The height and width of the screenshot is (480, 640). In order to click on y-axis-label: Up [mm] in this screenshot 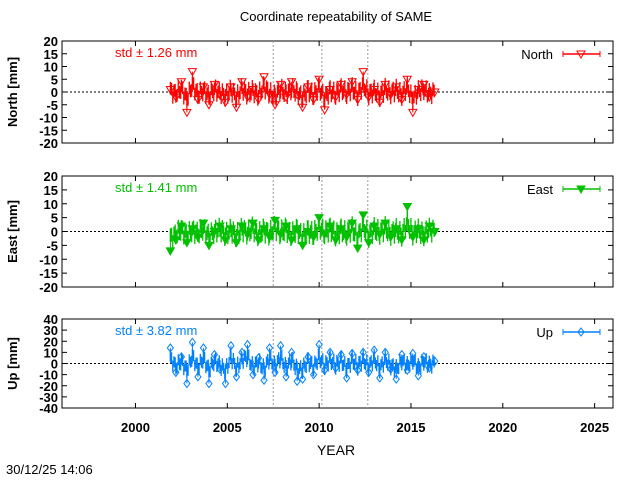, I will do `click(12, 363)`.